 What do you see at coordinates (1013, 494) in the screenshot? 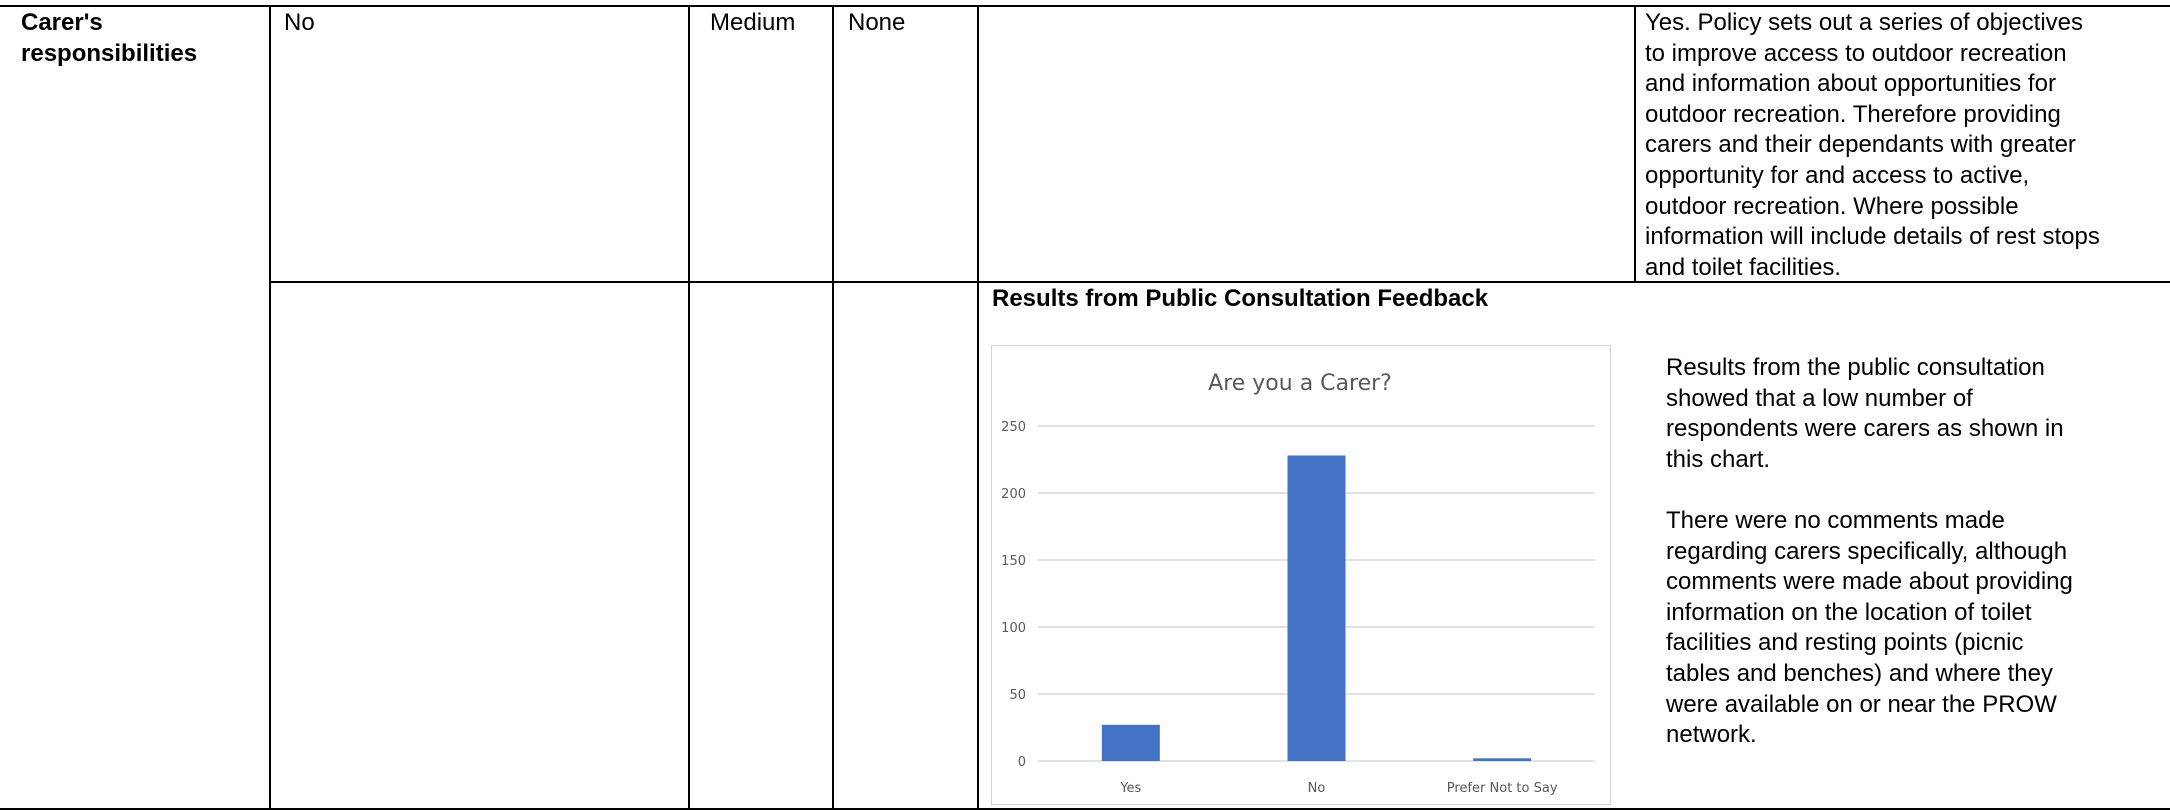
I see `y-tick-label: 200` at bounding box center [1013, 494].